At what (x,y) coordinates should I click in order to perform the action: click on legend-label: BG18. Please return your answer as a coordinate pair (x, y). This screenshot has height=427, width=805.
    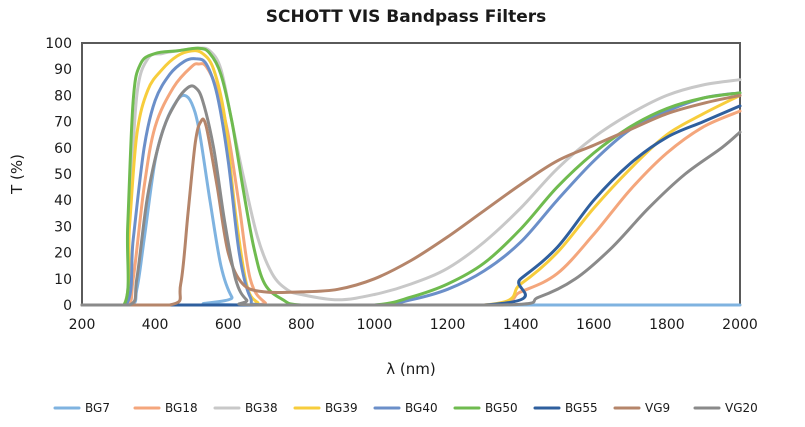
    Looking at the image, I should click on (181, 408).